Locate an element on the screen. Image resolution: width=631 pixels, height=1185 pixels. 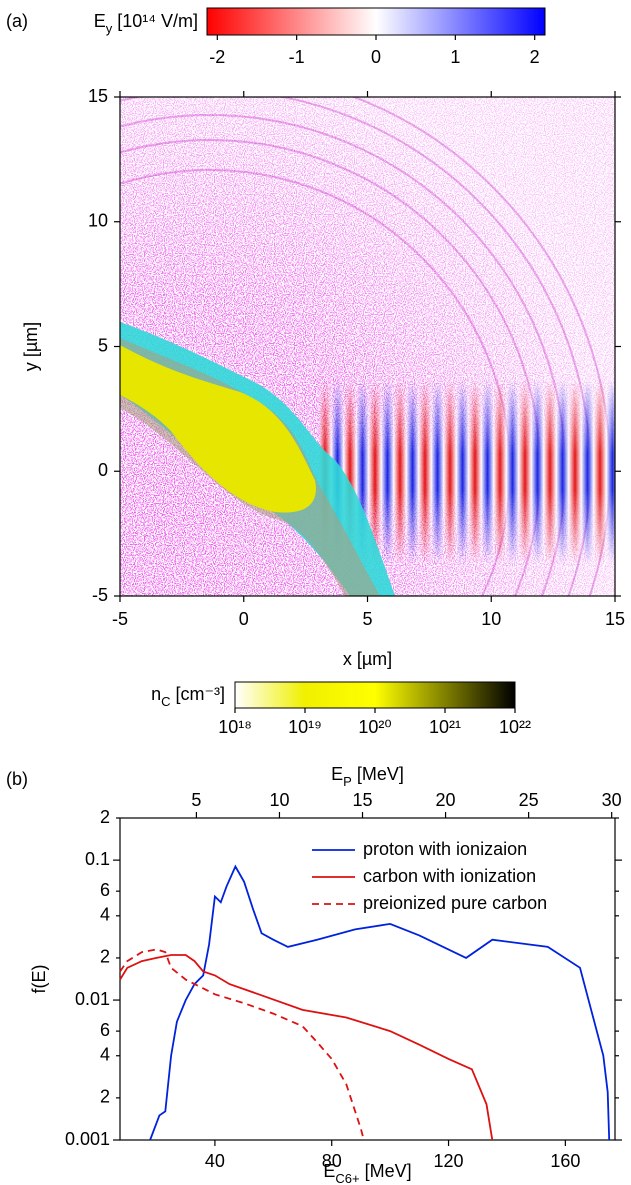
x-axis-label: EC6+ [MeV] is located at coordinates (367, 1173).